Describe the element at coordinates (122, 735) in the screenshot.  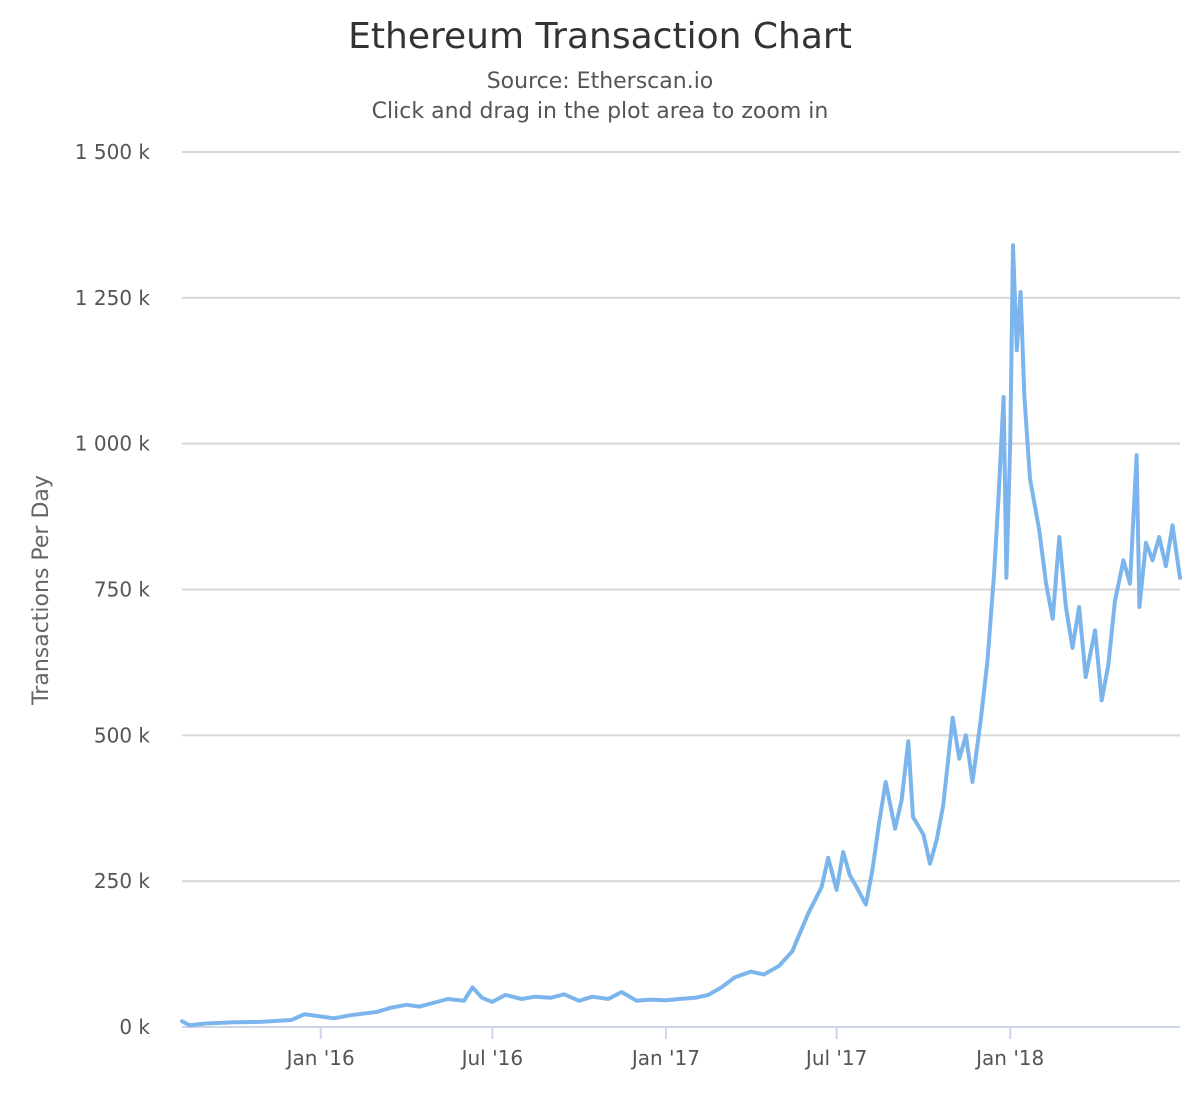
I see `y-tick-label-2: 500 k` at that location.